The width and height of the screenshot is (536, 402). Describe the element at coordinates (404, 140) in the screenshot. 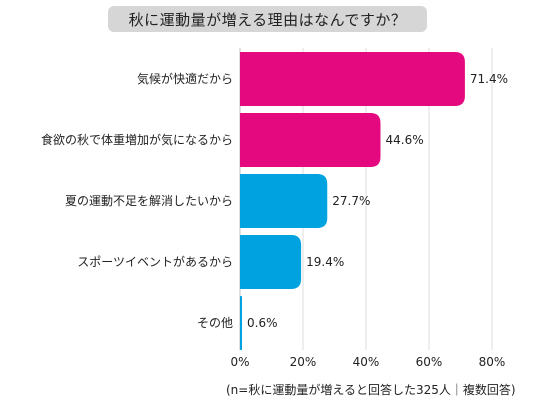

I see `value-label: 44.6%` at that location.